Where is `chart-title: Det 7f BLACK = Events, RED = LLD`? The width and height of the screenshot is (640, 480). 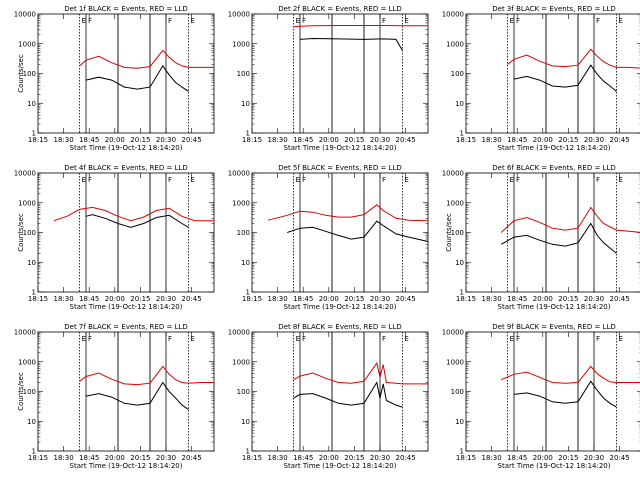 chart-title: Det 7f BLACK = Events, RED = LLD is located at coordinates (125, 327).